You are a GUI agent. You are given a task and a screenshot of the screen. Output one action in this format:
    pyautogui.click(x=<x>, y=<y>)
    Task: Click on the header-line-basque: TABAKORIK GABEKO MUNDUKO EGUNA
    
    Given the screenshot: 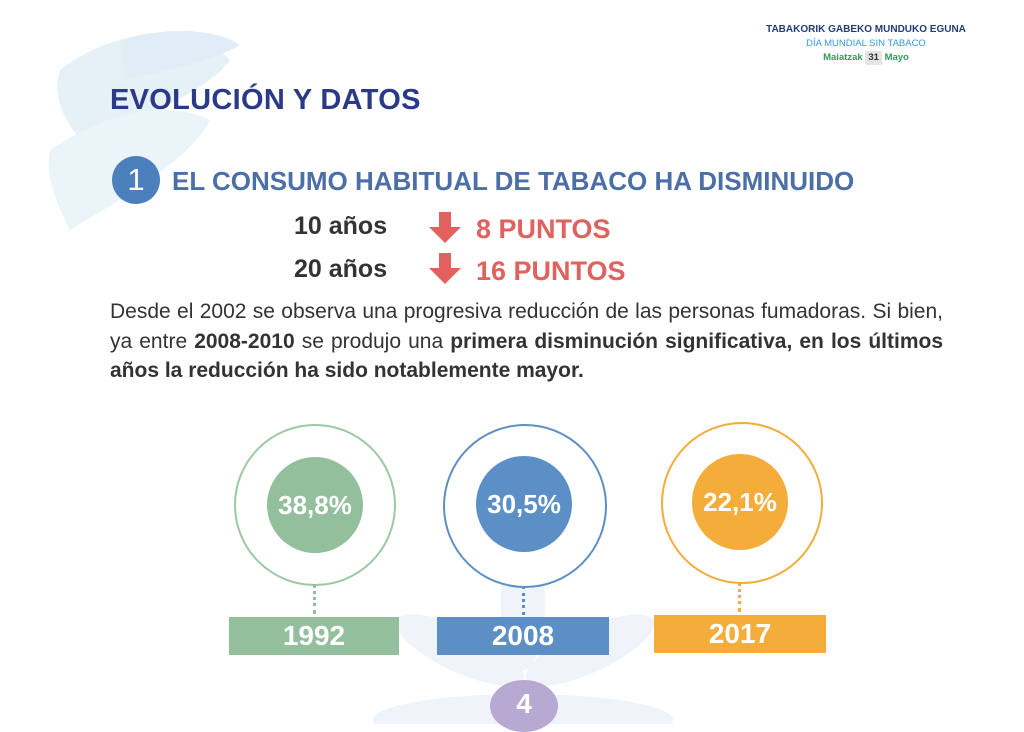 What is the action you would take?
    pyautogui.click(x=866, y=29)
    